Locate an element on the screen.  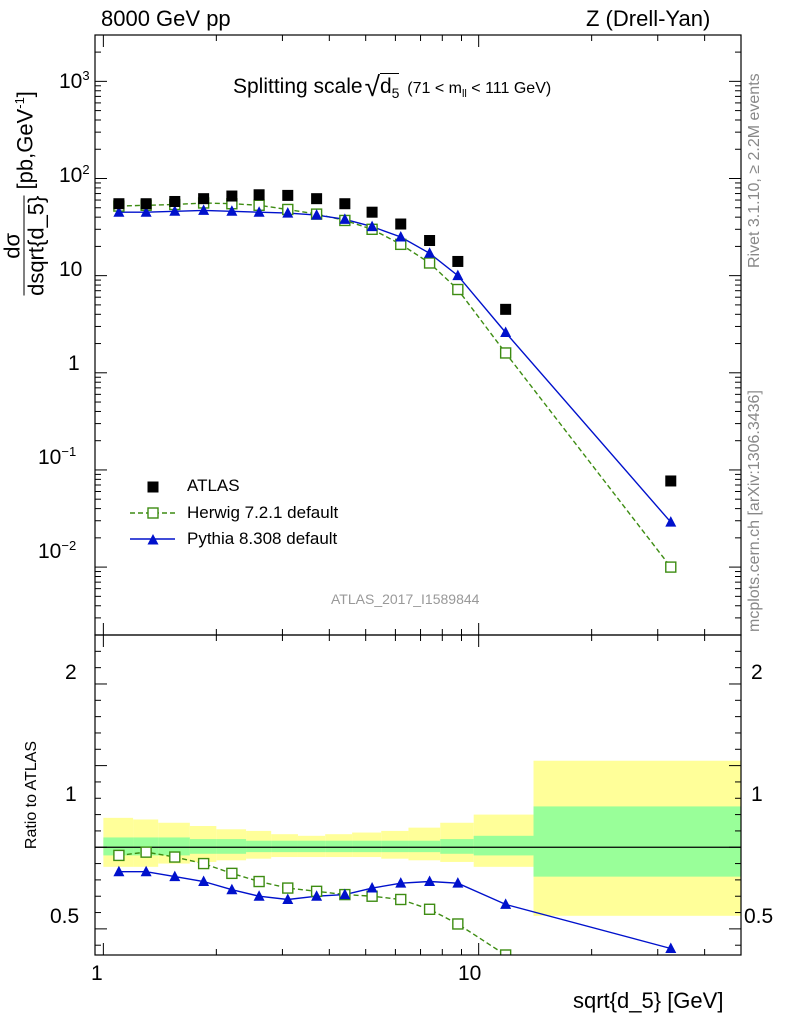
upper-ytick-10: 10 is located at coordinates (71, 269).